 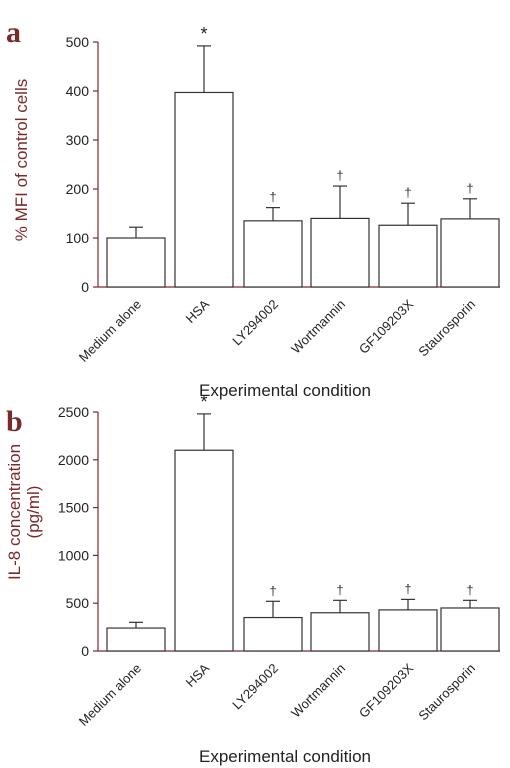 What do you see at coordinates (446, 692) in the screenshot?
I see `category-label-b-5: Staurosporin` at bounding box center [446, 692].